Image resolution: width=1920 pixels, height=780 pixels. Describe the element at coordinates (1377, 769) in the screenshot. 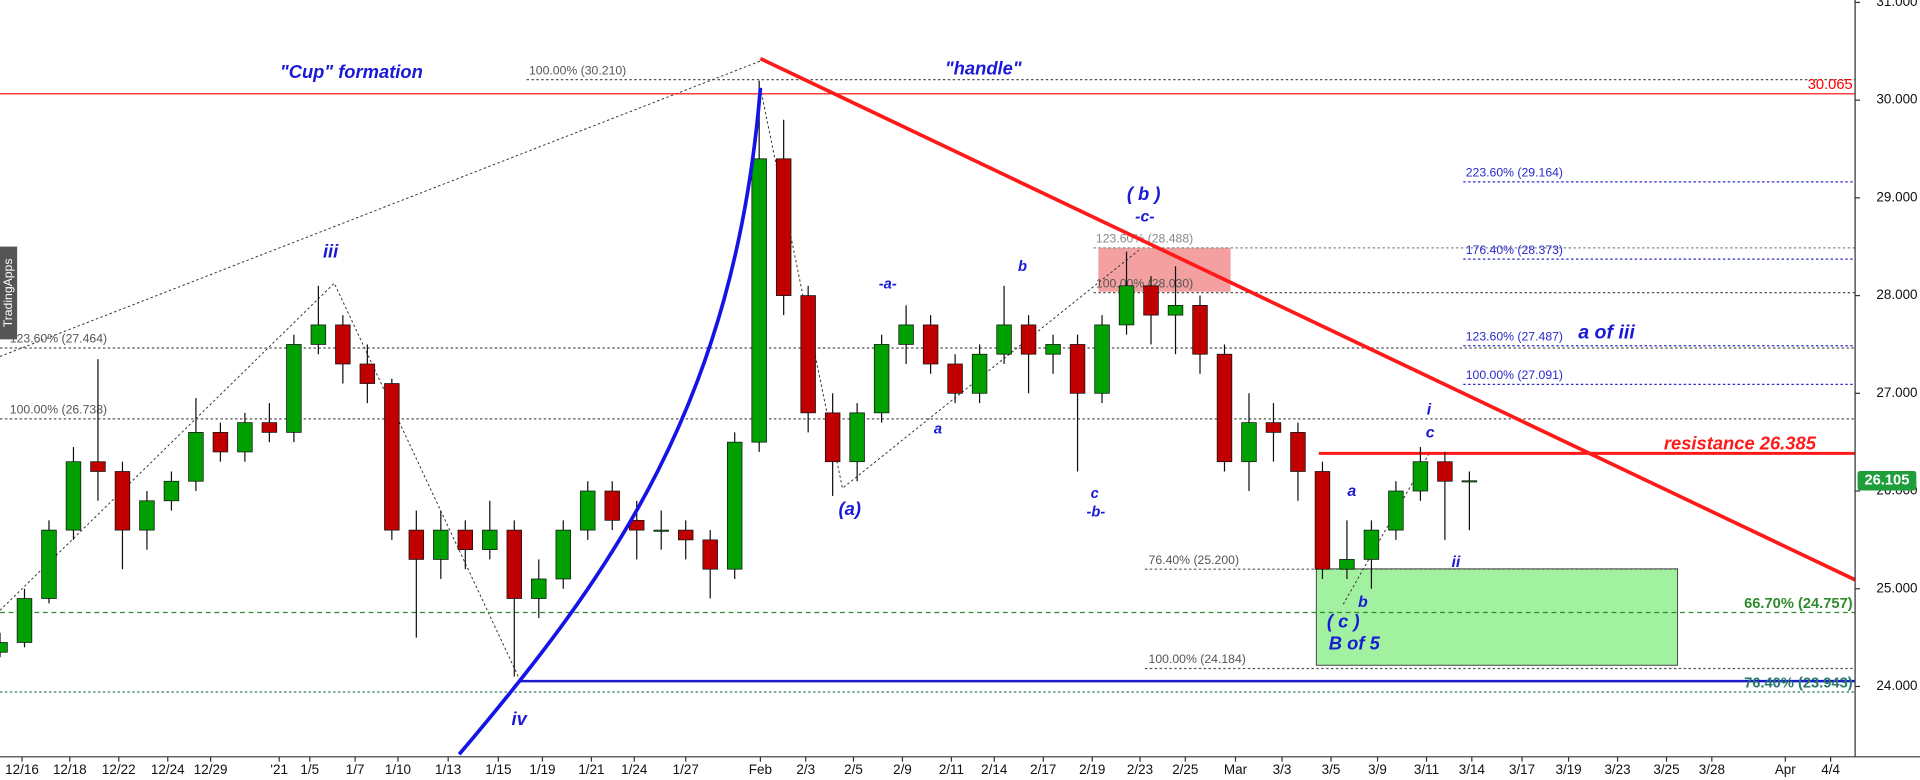

I see `x-tick-label: 3/9` at that location.